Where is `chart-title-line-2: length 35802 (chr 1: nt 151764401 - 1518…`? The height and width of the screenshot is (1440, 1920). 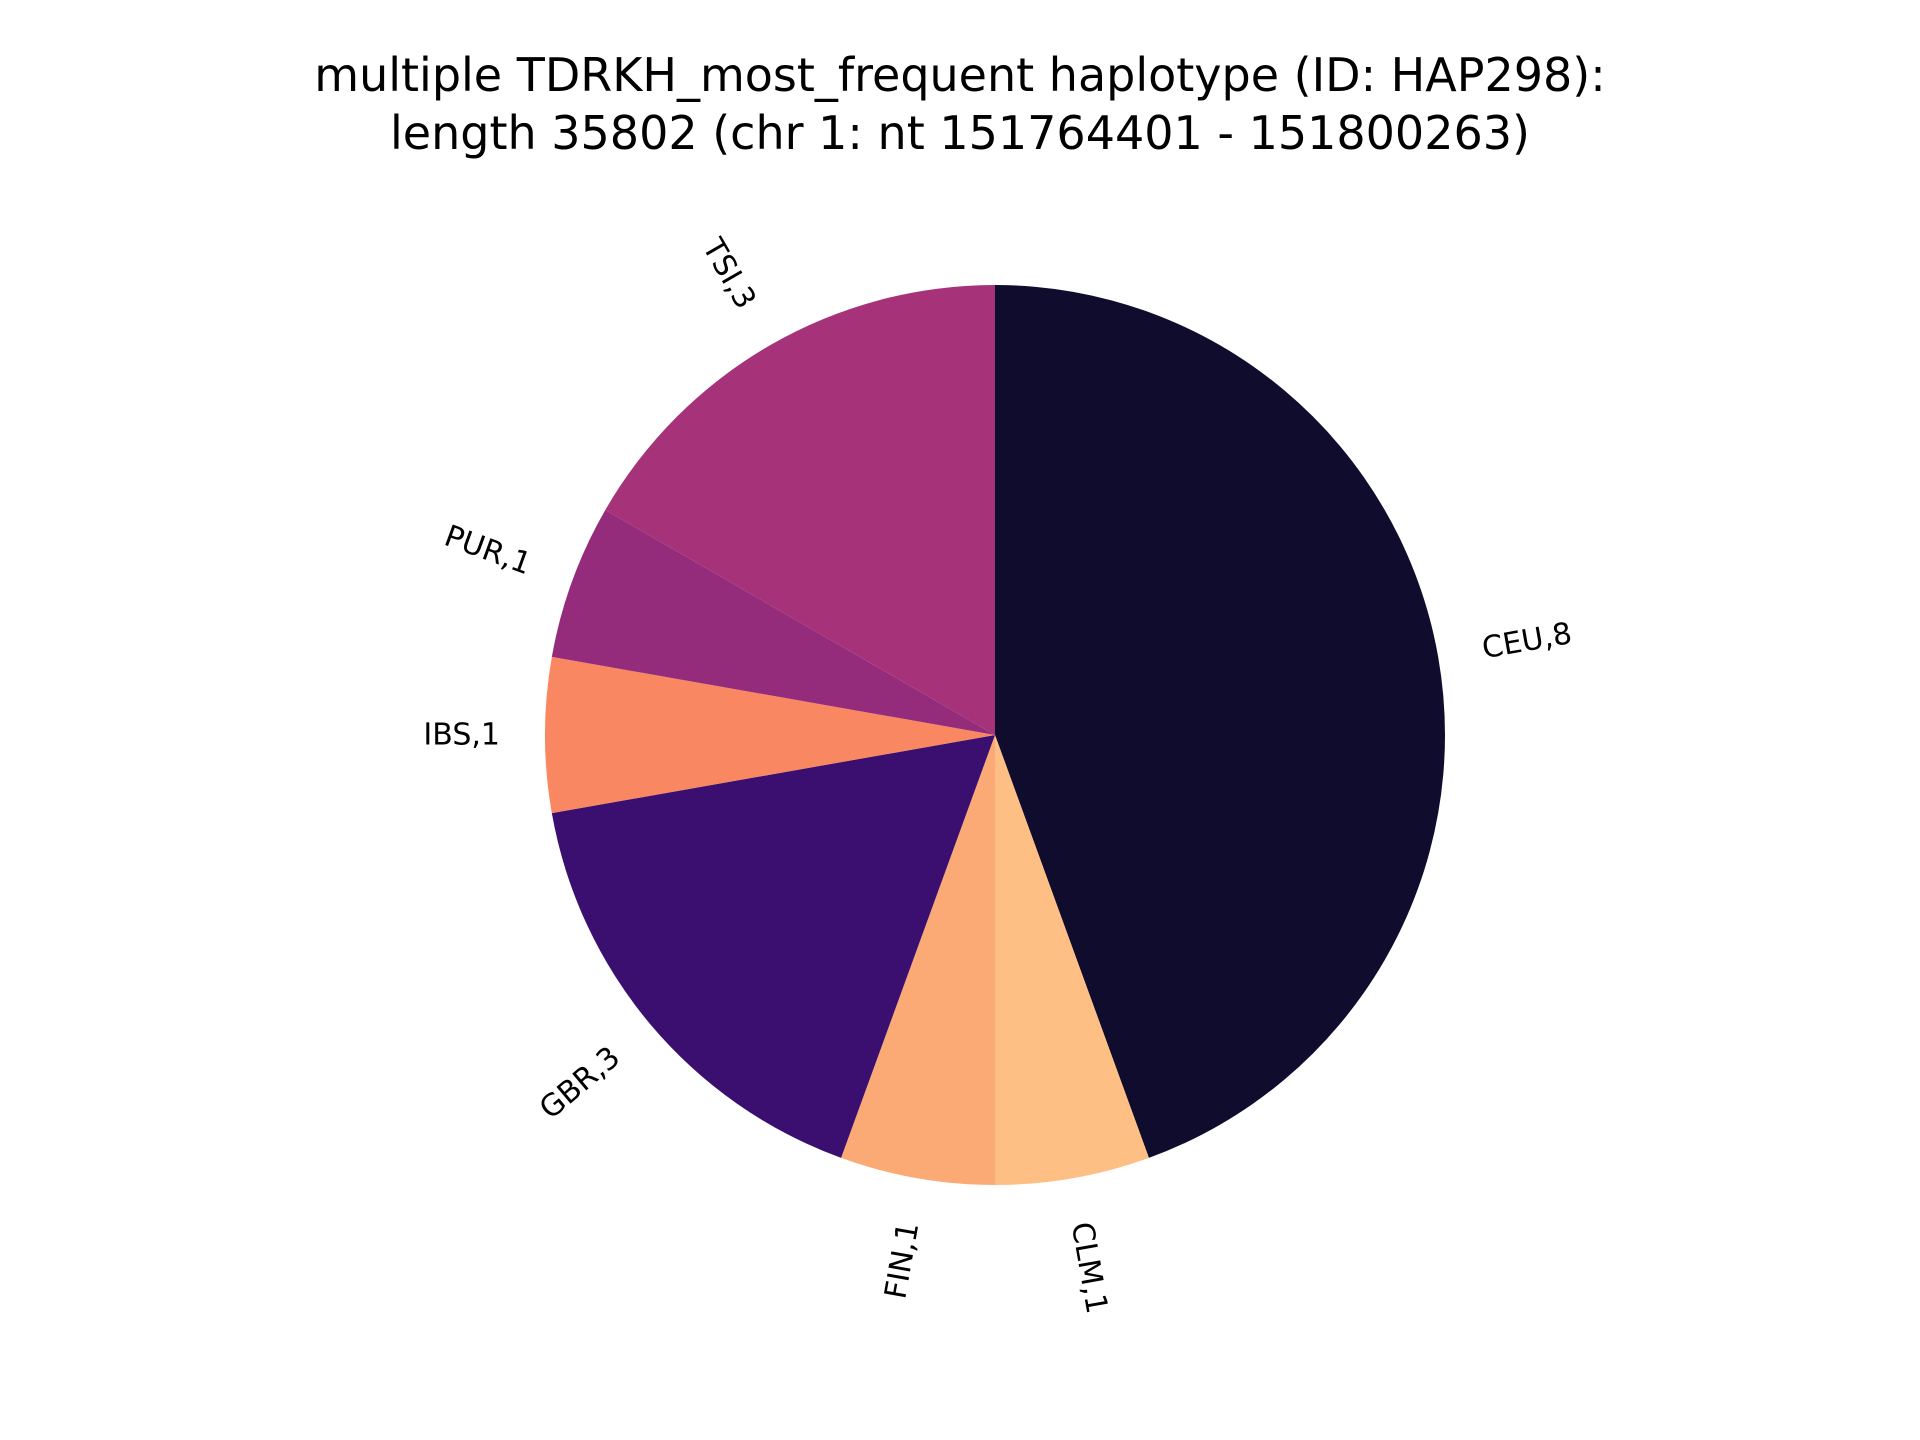 chart-title-line-2: length 35802 (chr 1: nt 151764401 - 1518… is located at coordinates (960, 133).